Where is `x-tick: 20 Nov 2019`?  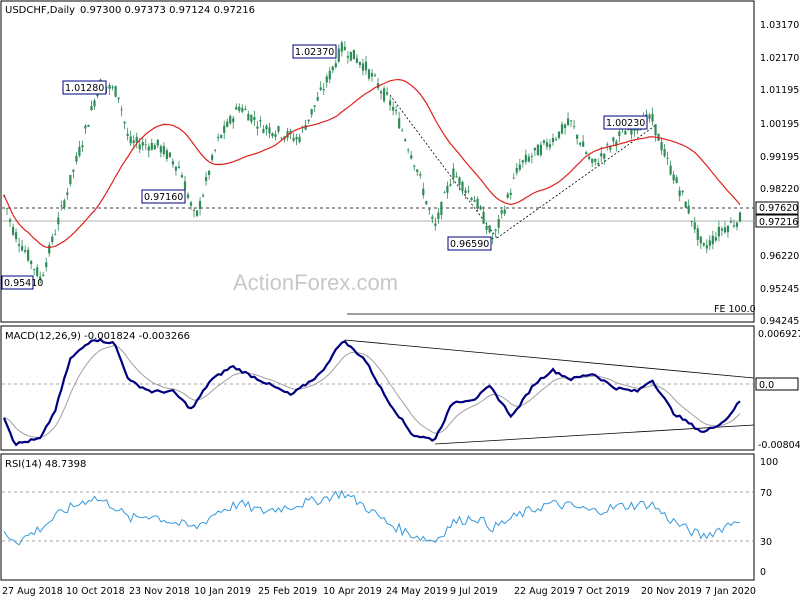 x-tick: 20 Nov 2019 is located at coordinates (671, 591).